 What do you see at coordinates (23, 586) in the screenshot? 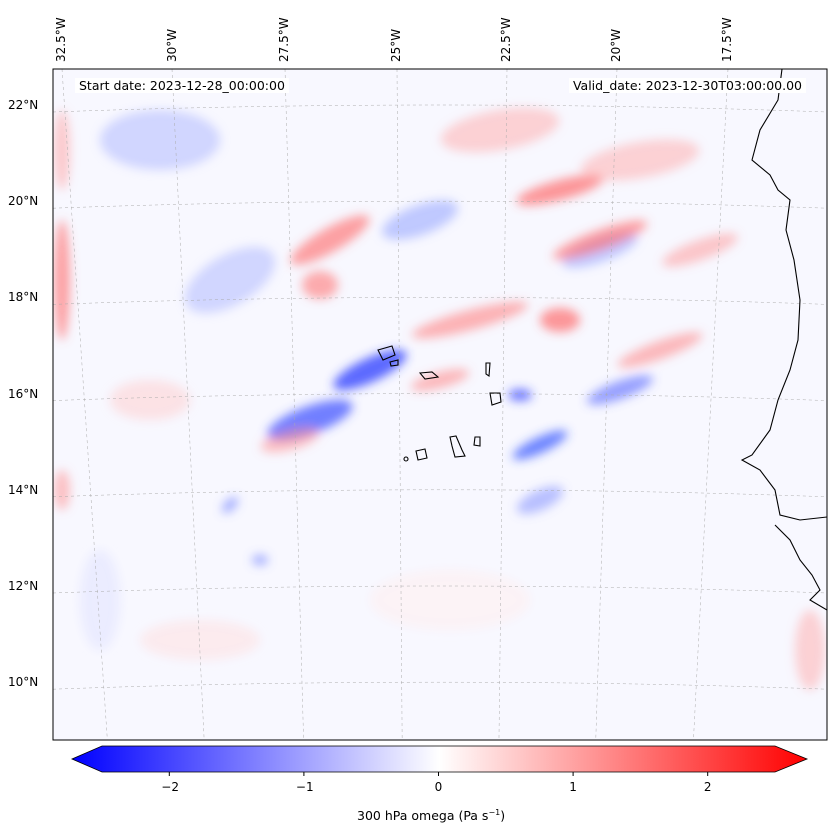
I see `lat-tick-label: 12°N` at bounding box center [23, 586].